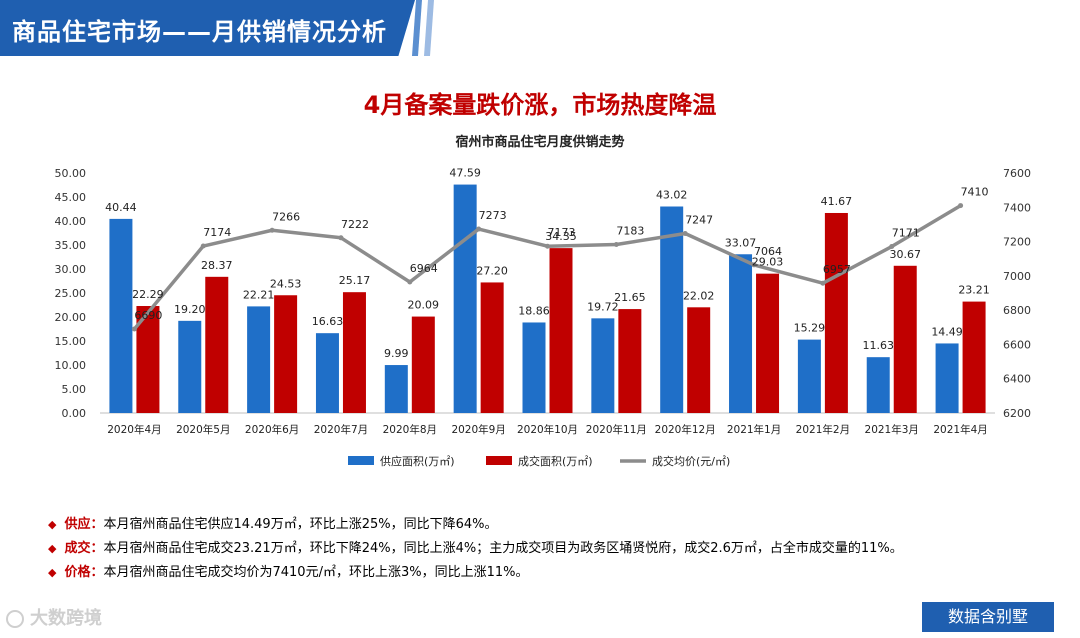 This screenshot has width=1080, height=638. I want to click on summary-item-price: ◆ 价格：本月宿州商品住宅成交均价为7410元/㎡，环比上涨3%，同比上涨11%。, so click(475, 573).